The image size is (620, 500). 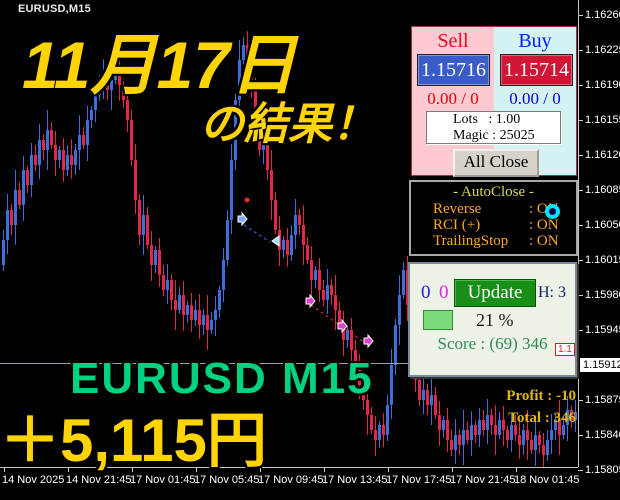 What do you see at coordinates (496, 163) in the screenshot?
I see `all-close-button: All Close` at bounding box center [496, 163].